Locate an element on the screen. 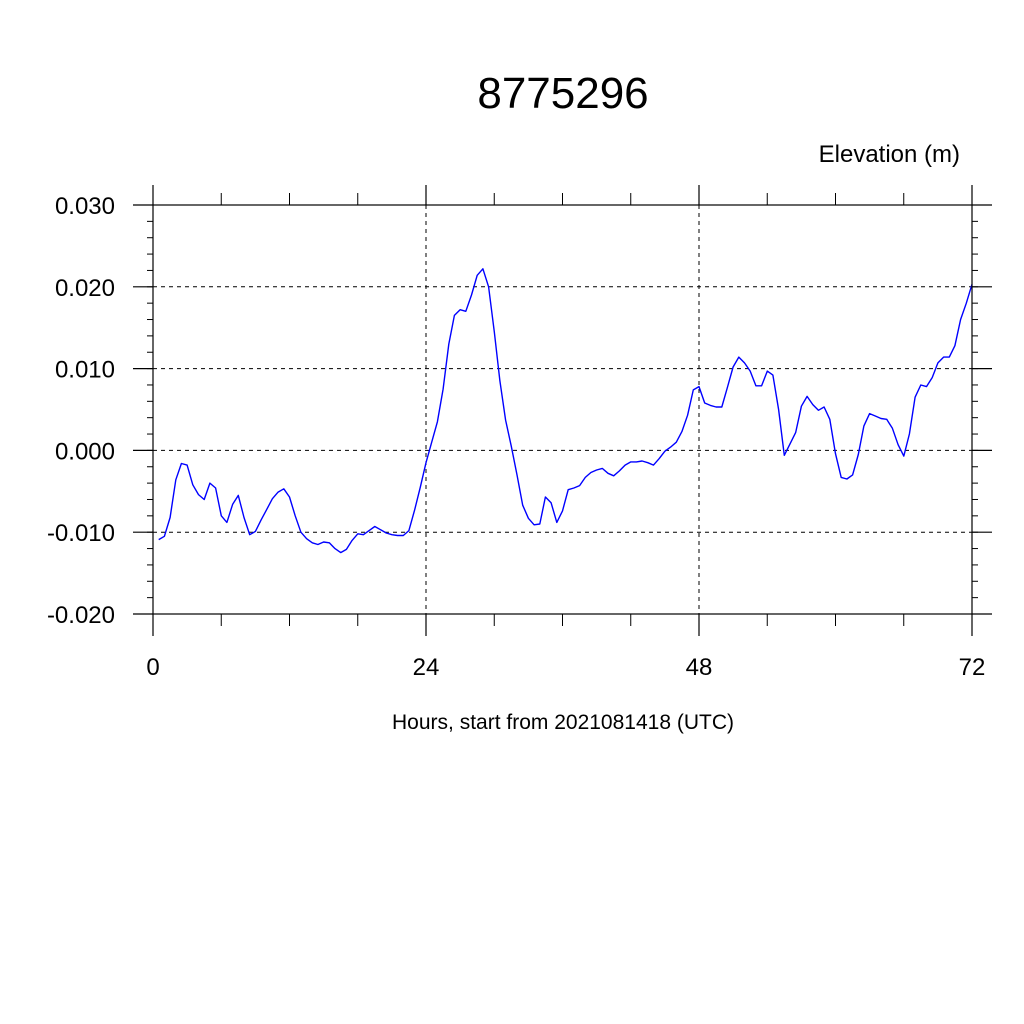  x-tick-label: 72 is located at coordinates (972, 667).